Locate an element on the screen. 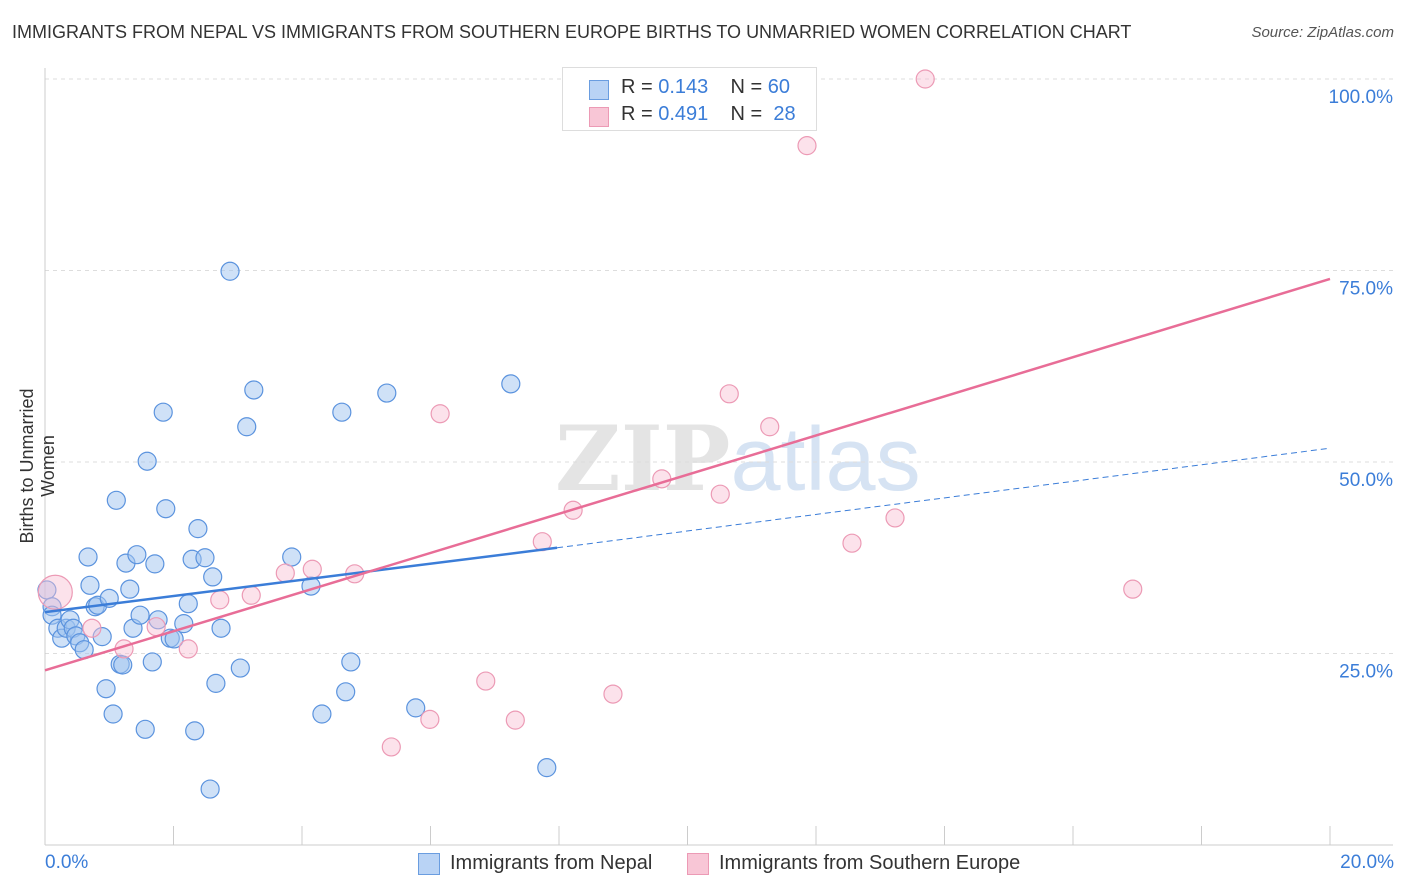  legend-item-southern: Immigrants from Southern Europe is located at coordinates (853, 863).